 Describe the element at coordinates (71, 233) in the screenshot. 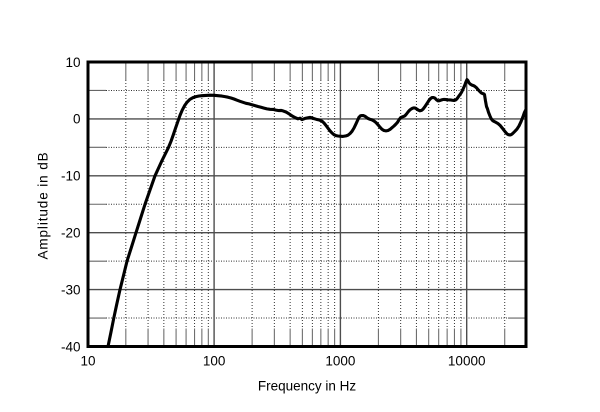

I see `svg-text: -20` at that location.